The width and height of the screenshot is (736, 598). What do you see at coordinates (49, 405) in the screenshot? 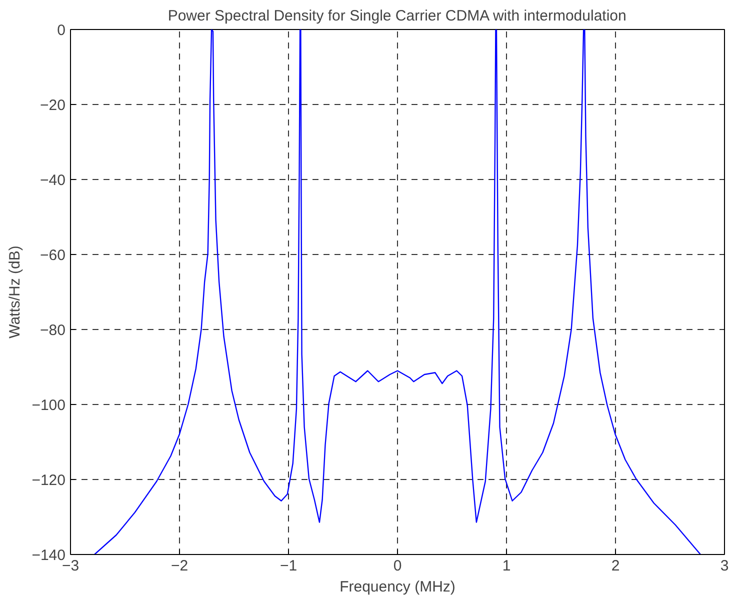
I see `y-tick-label: −100` at bounding box center [49, 405].